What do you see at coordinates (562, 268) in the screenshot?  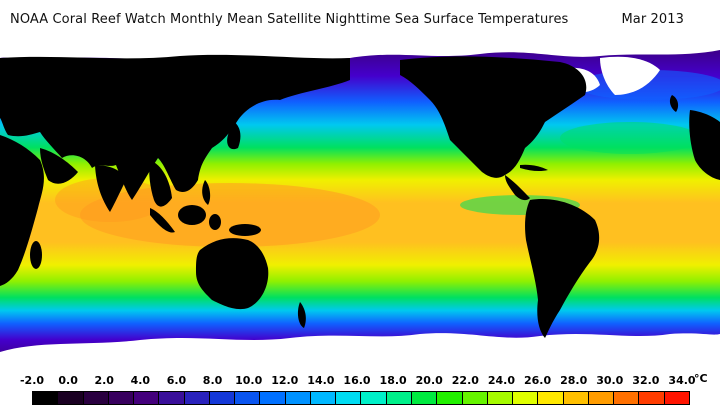 I see `south-america` at bounding box center [562, 268].